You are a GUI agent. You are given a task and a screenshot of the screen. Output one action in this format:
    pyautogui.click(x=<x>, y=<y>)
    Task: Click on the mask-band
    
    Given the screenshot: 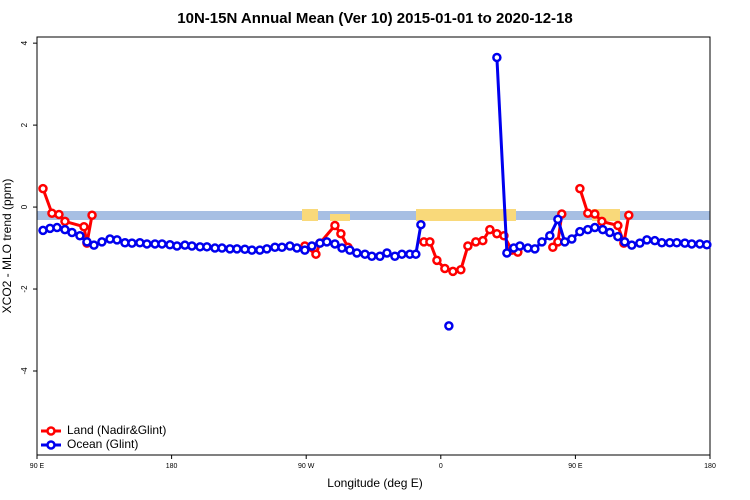 What is the action you would take?
    pyautogui.click(x=373, y=215)
    